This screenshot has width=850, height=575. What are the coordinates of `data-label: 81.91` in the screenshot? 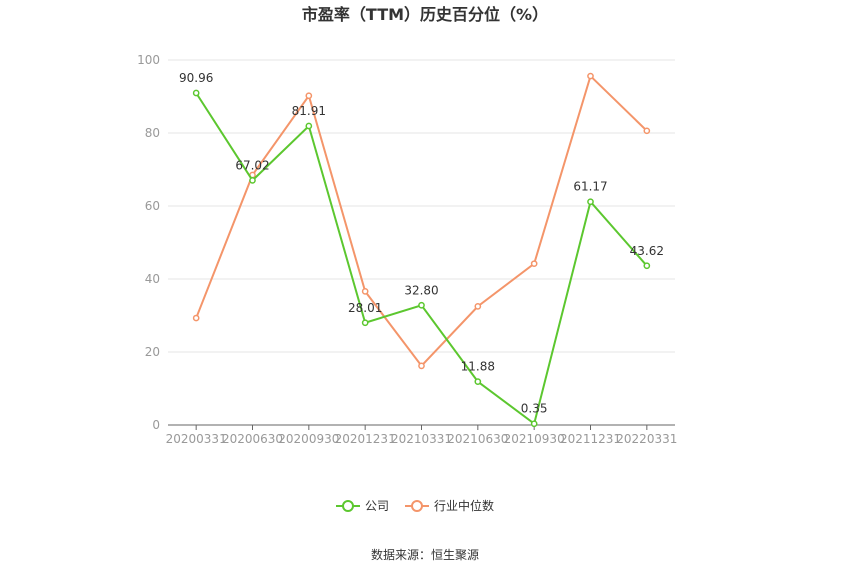 It's located at (309, 111).